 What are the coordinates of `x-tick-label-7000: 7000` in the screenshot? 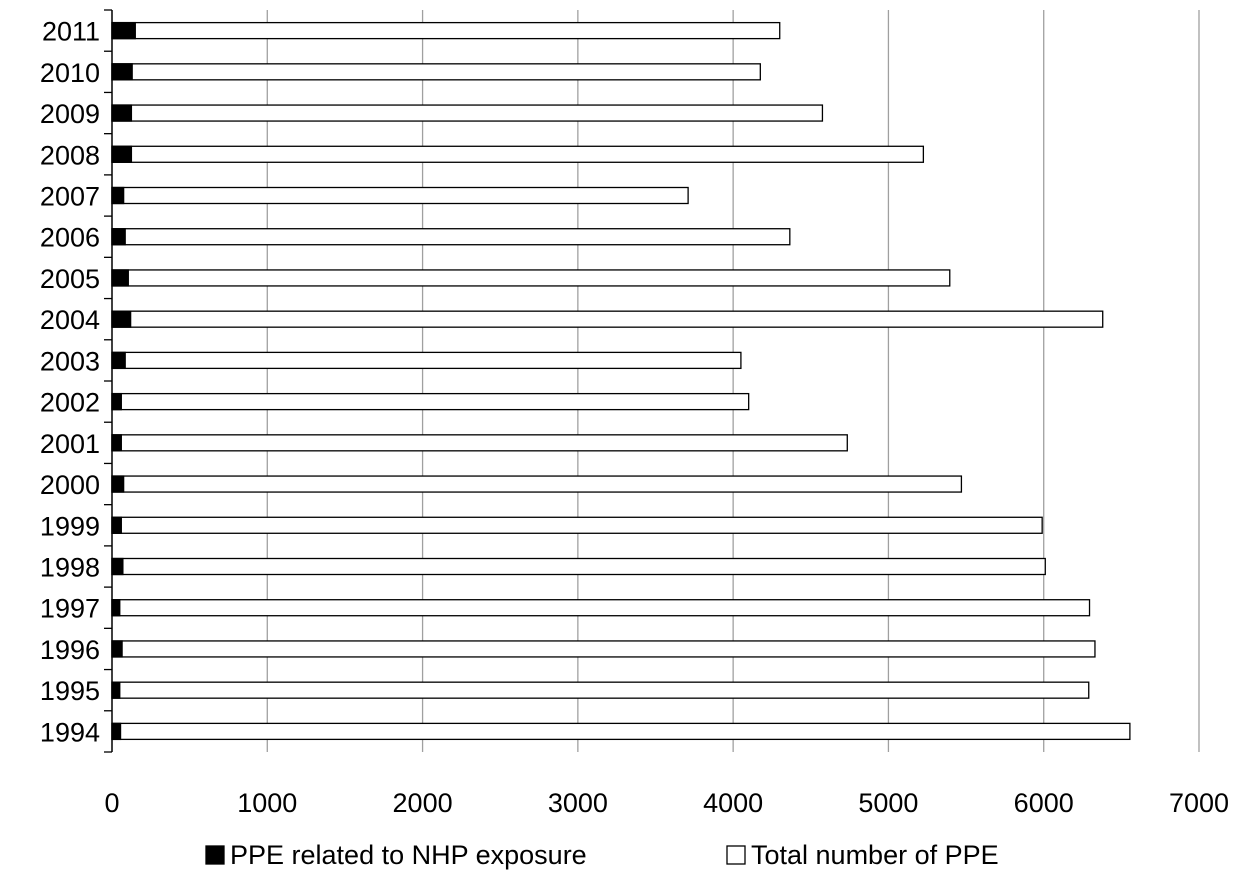 It's located at (1199, 803).